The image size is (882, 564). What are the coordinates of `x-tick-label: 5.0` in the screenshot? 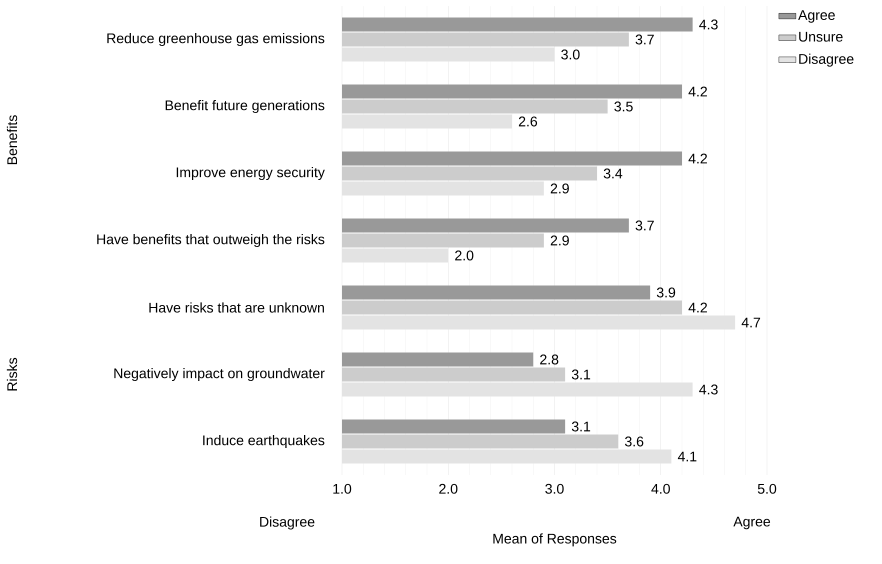 It's located at (767, 489).